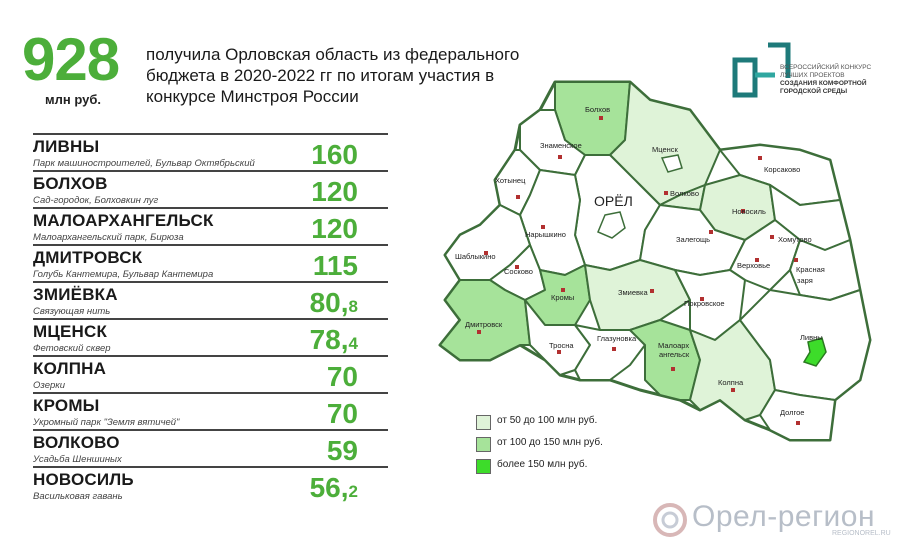 The width and height of the screenshot is (900, 541). I want to click on label-pokrovskoe: Покровское, so click(704, 303).